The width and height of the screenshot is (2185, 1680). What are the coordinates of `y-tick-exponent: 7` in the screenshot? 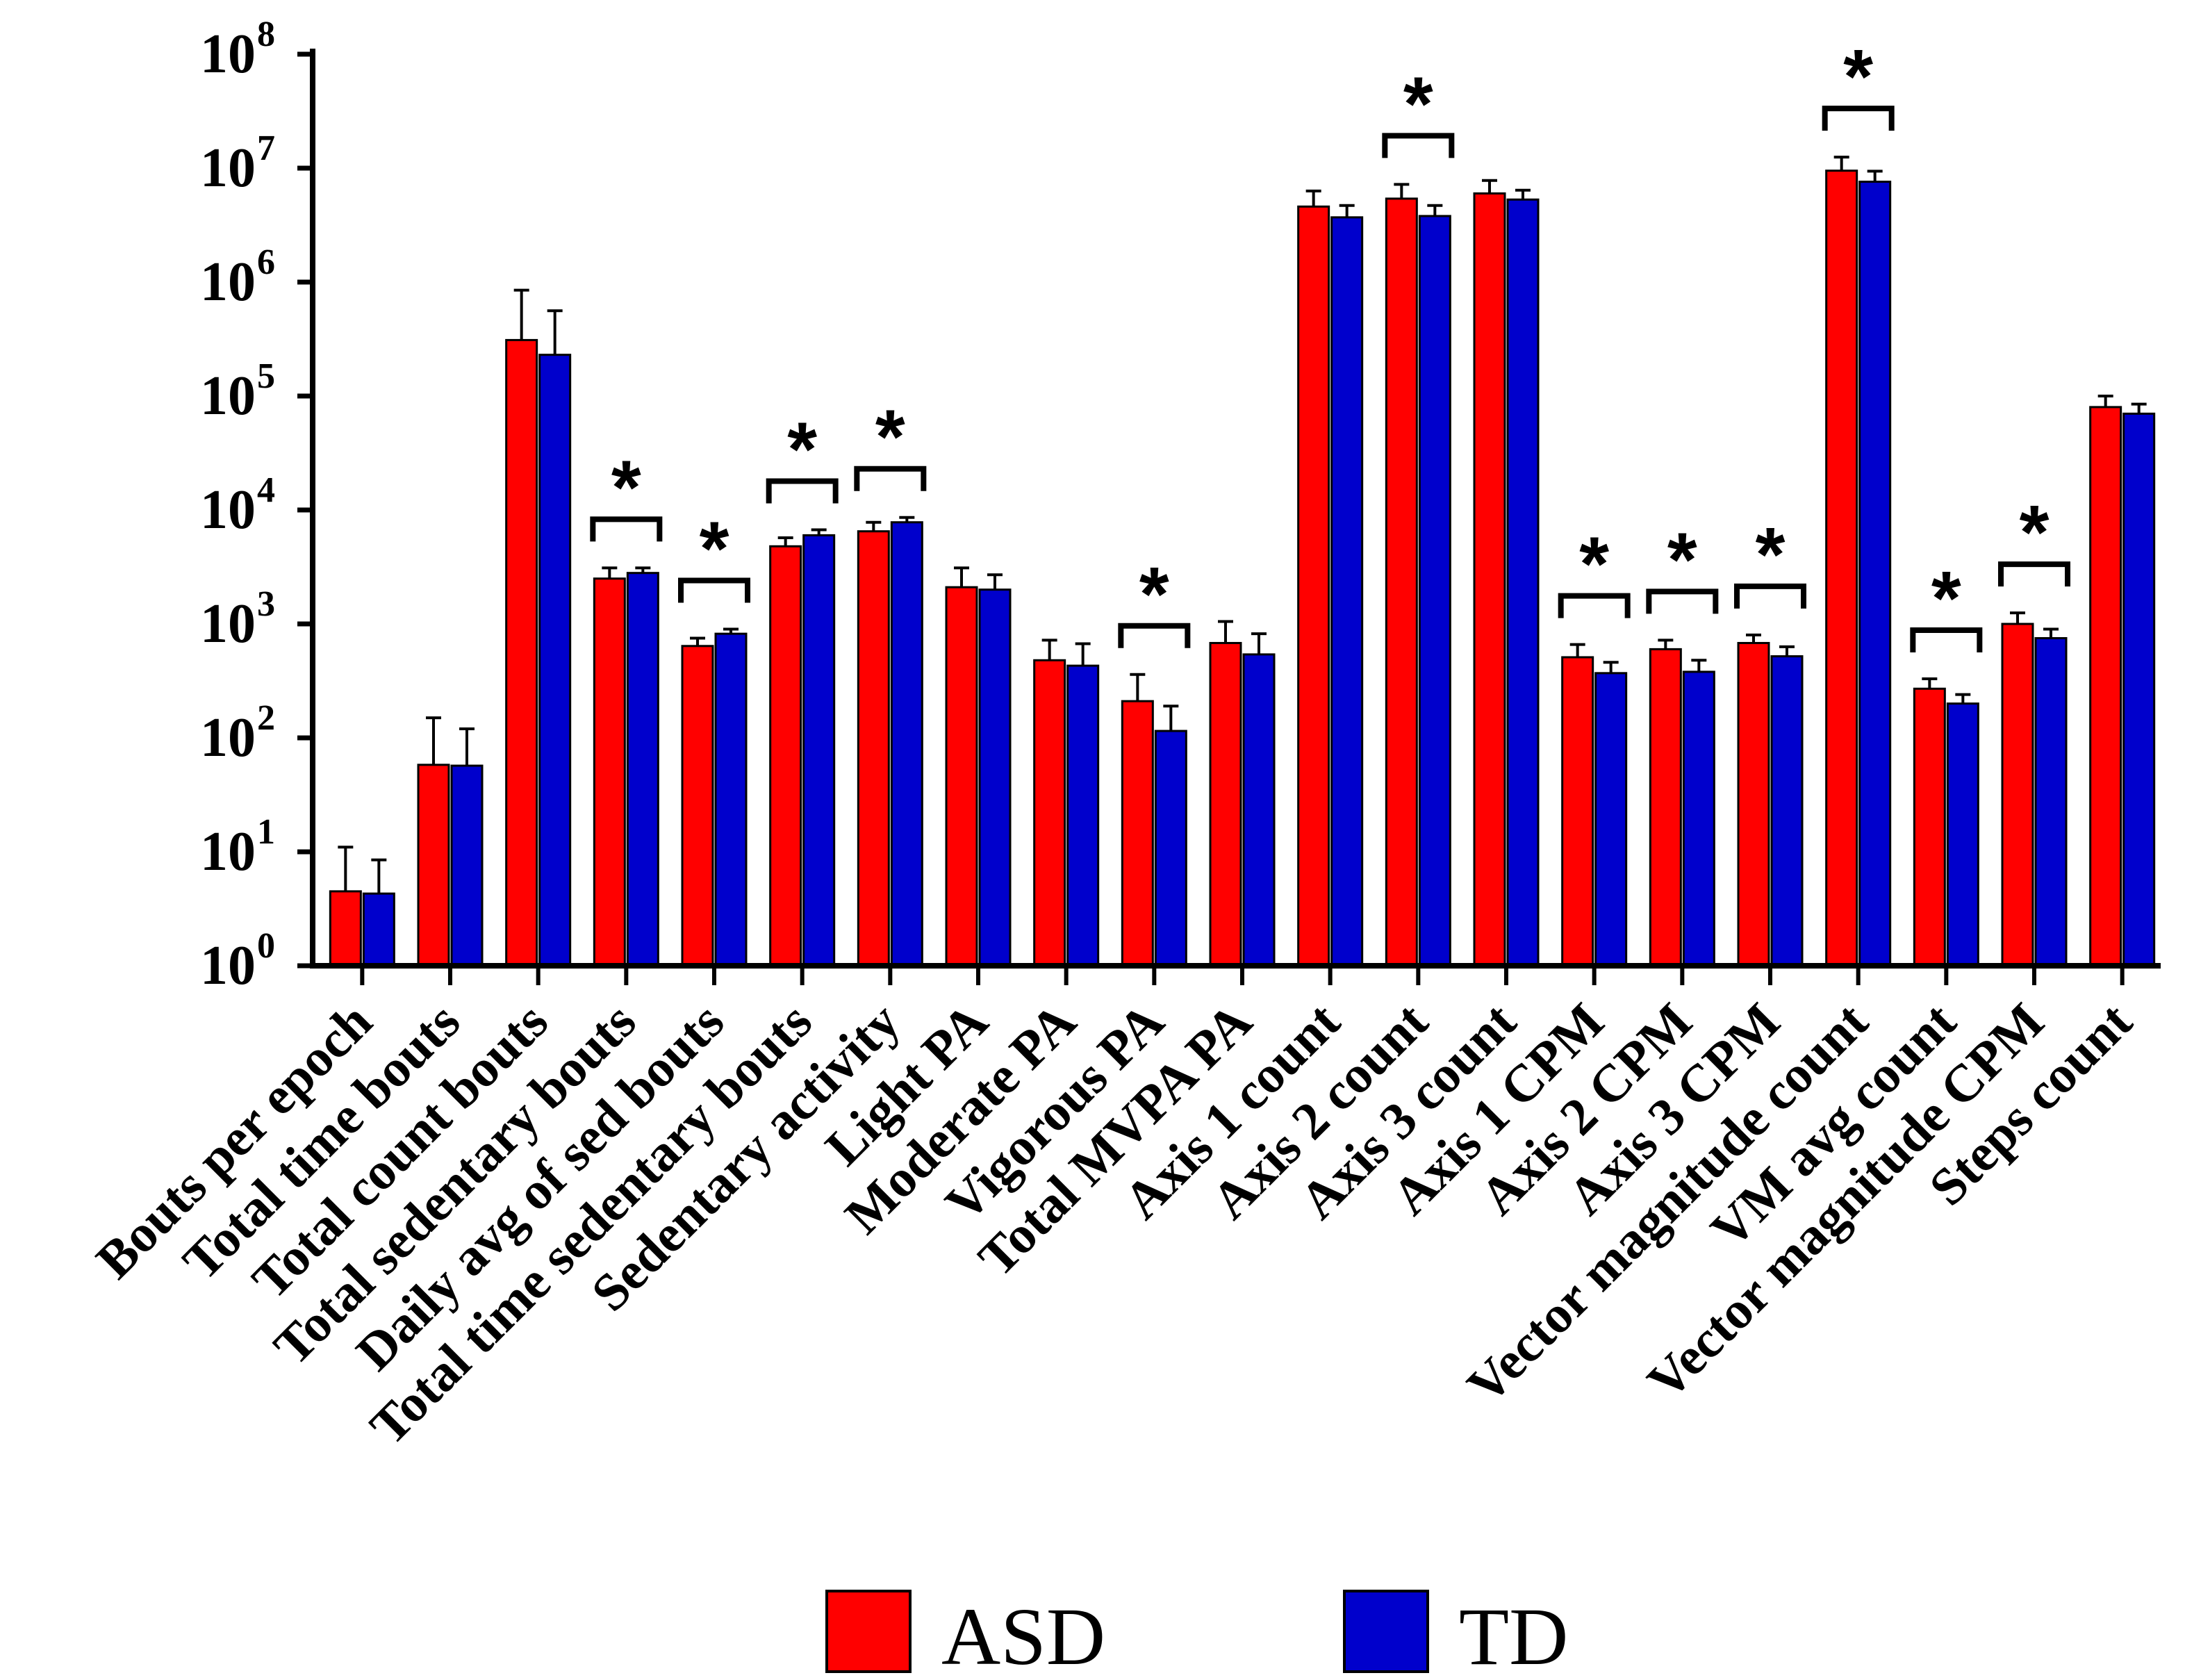 It's located at (266, 148).